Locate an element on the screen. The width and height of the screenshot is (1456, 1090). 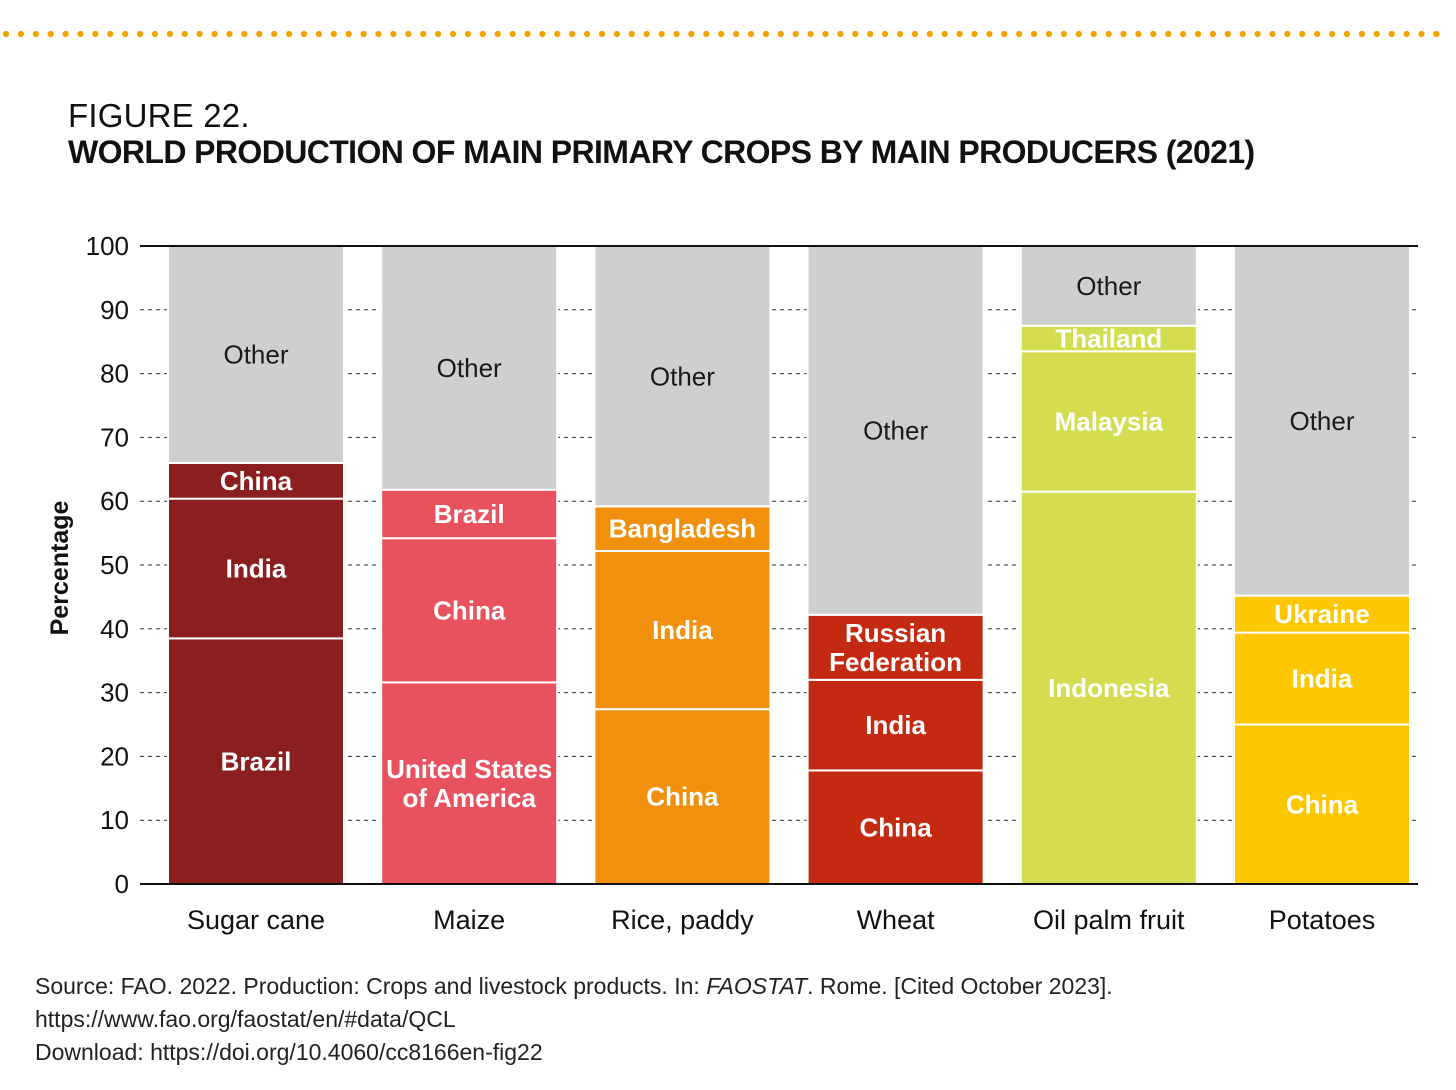
y-tick-label: 80 is located at coordinates (114, 374).